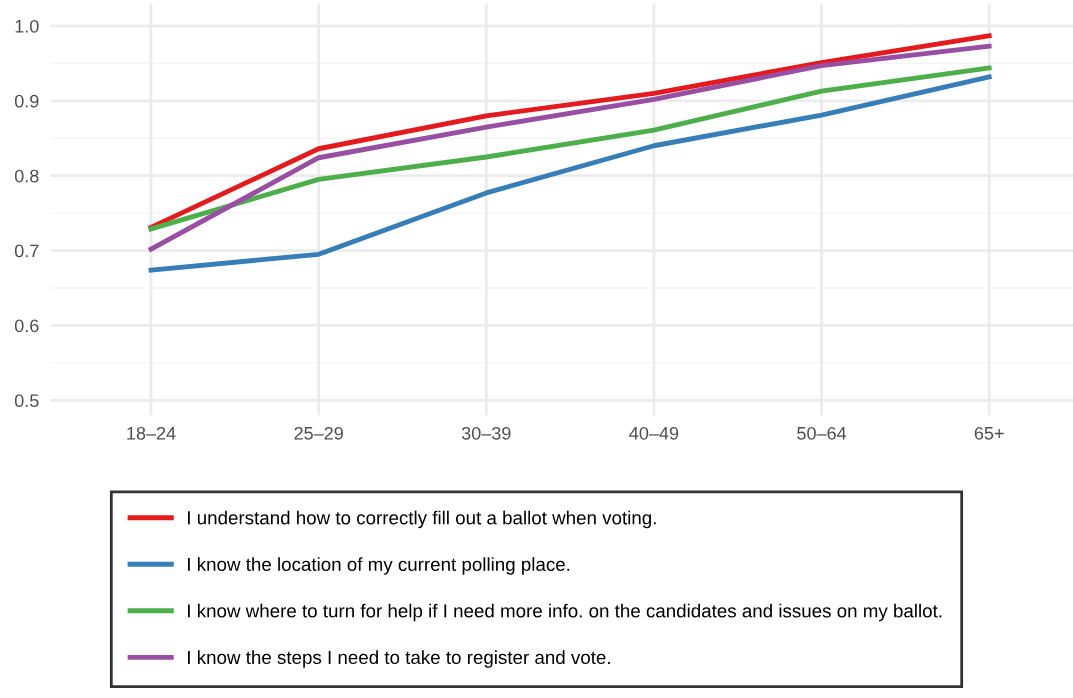 This screenshot has width=1073, height=698. What do you see at coordinates (822, 433) in the screenshot?
I see `x-tick-label: 50–64` at bounding box center [822, 433].